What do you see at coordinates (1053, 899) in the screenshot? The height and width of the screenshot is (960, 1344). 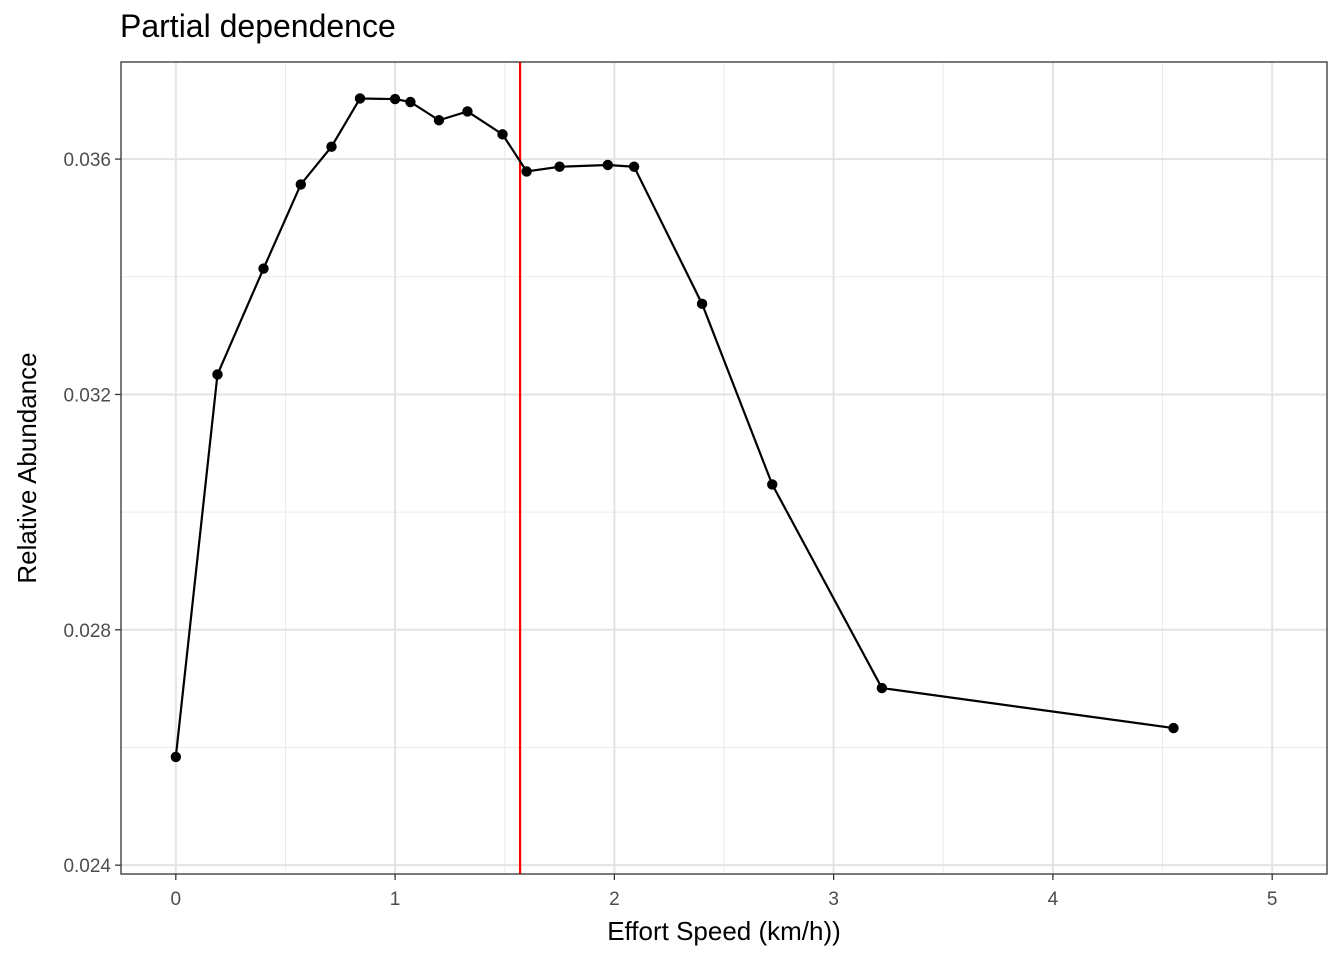 I see `x-tick-label: 4` at bounding box center [1053, 899].